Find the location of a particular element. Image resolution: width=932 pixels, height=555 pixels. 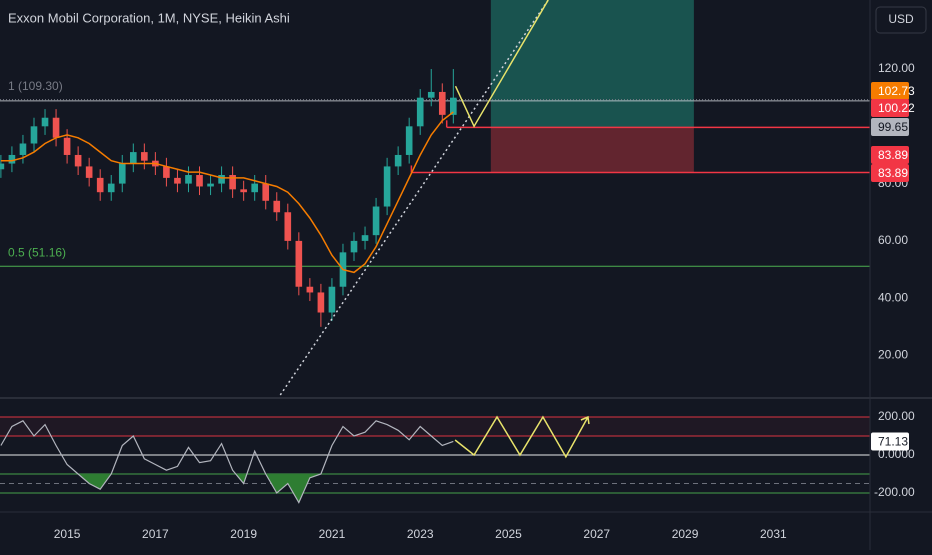

oscillator-tick-label: -200.00 is located at coordinates (894, 492).